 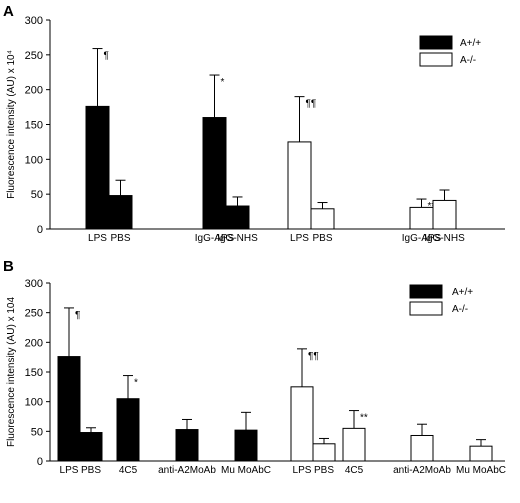 What do you see at coordinates (8, 266) in the screenshot?
I see `panel-letter-b: B` at bounding box center [8, 266].